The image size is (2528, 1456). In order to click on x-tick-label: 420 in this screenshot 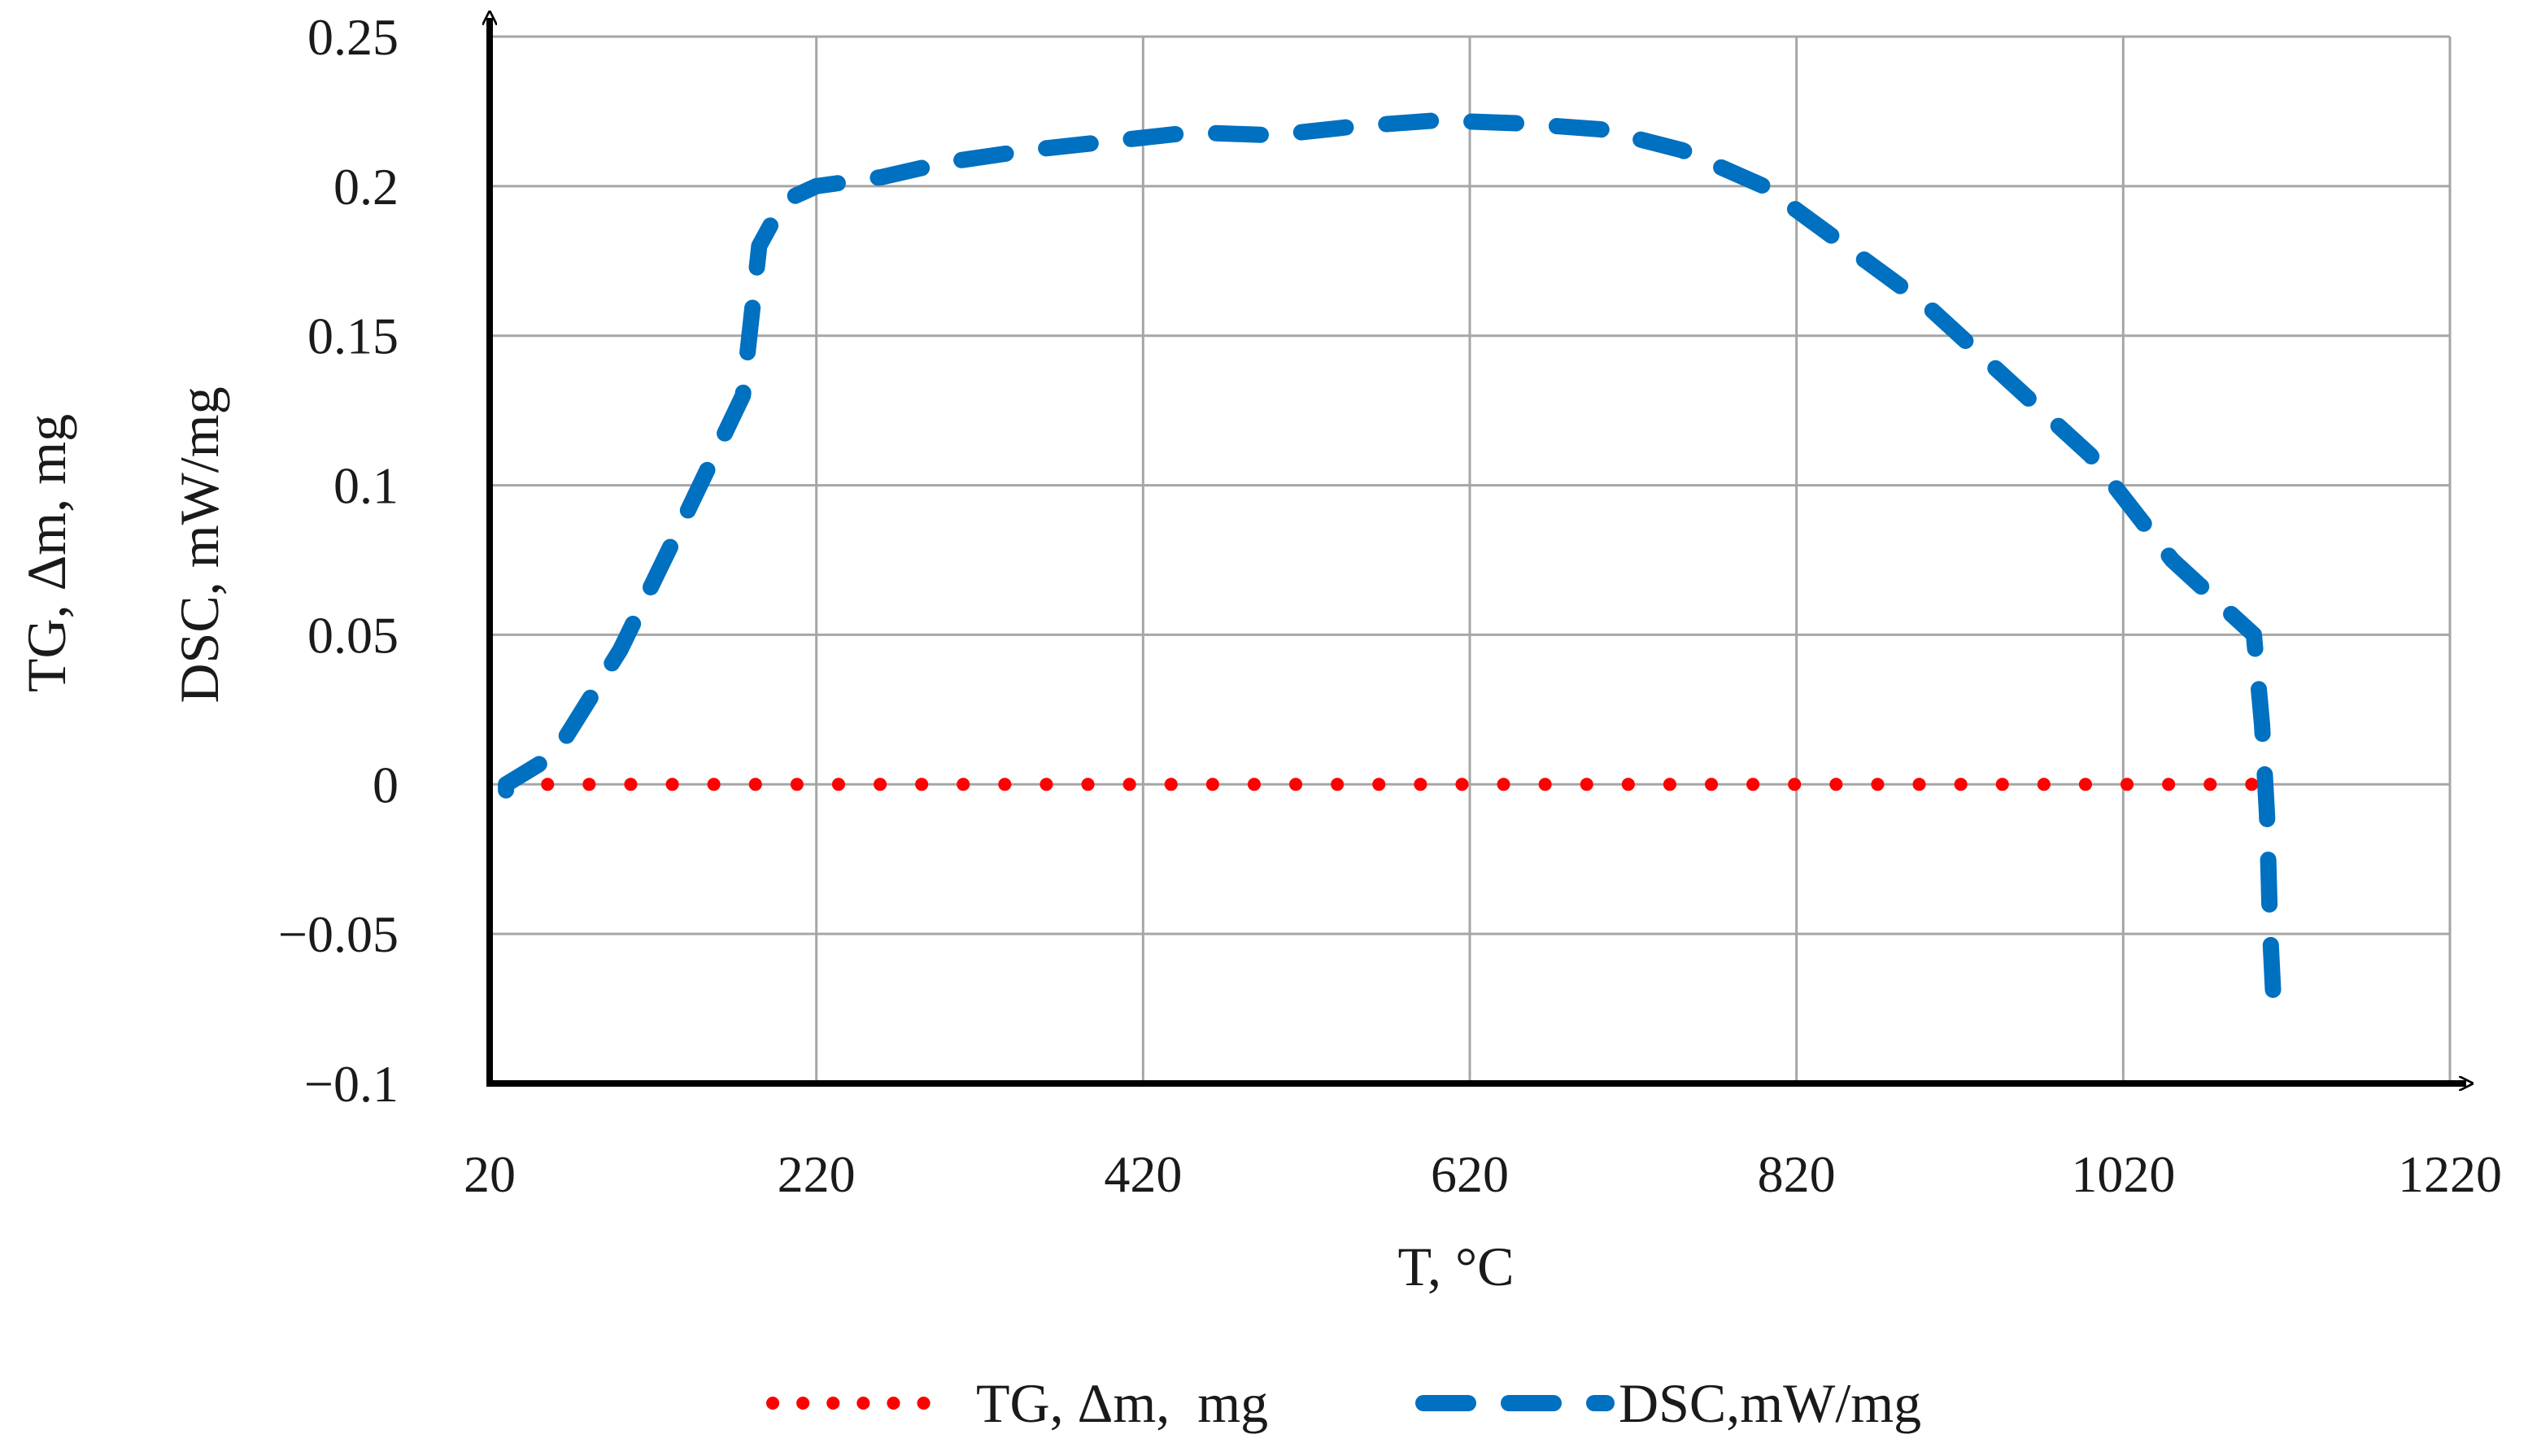, I will do `click(1143, 1174)`.